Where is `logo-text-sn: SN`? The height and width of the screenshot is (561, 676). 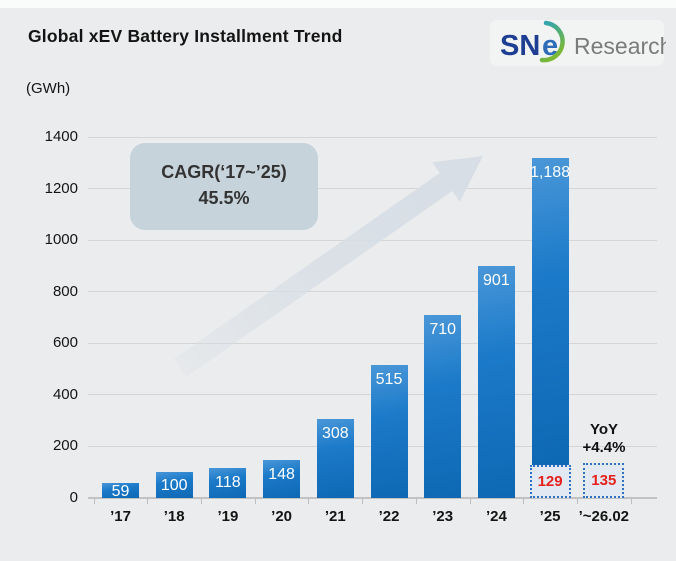 logo-text-sn: SN is located at coordinates (520, 46).